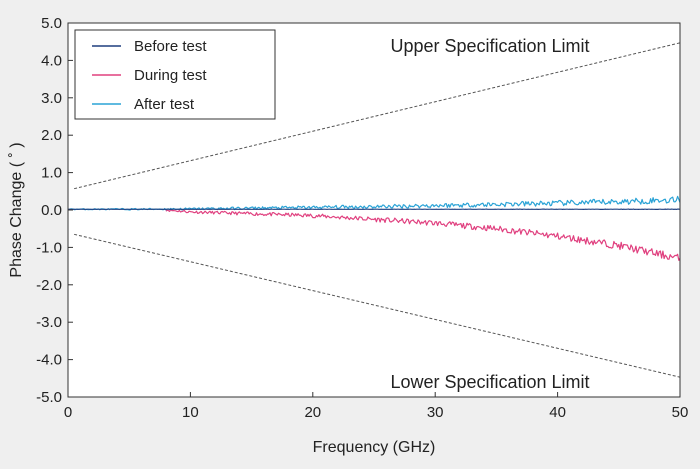 The image size is (700, 469). I want to click on y-tick-label: 2.0, so click(51, 135).